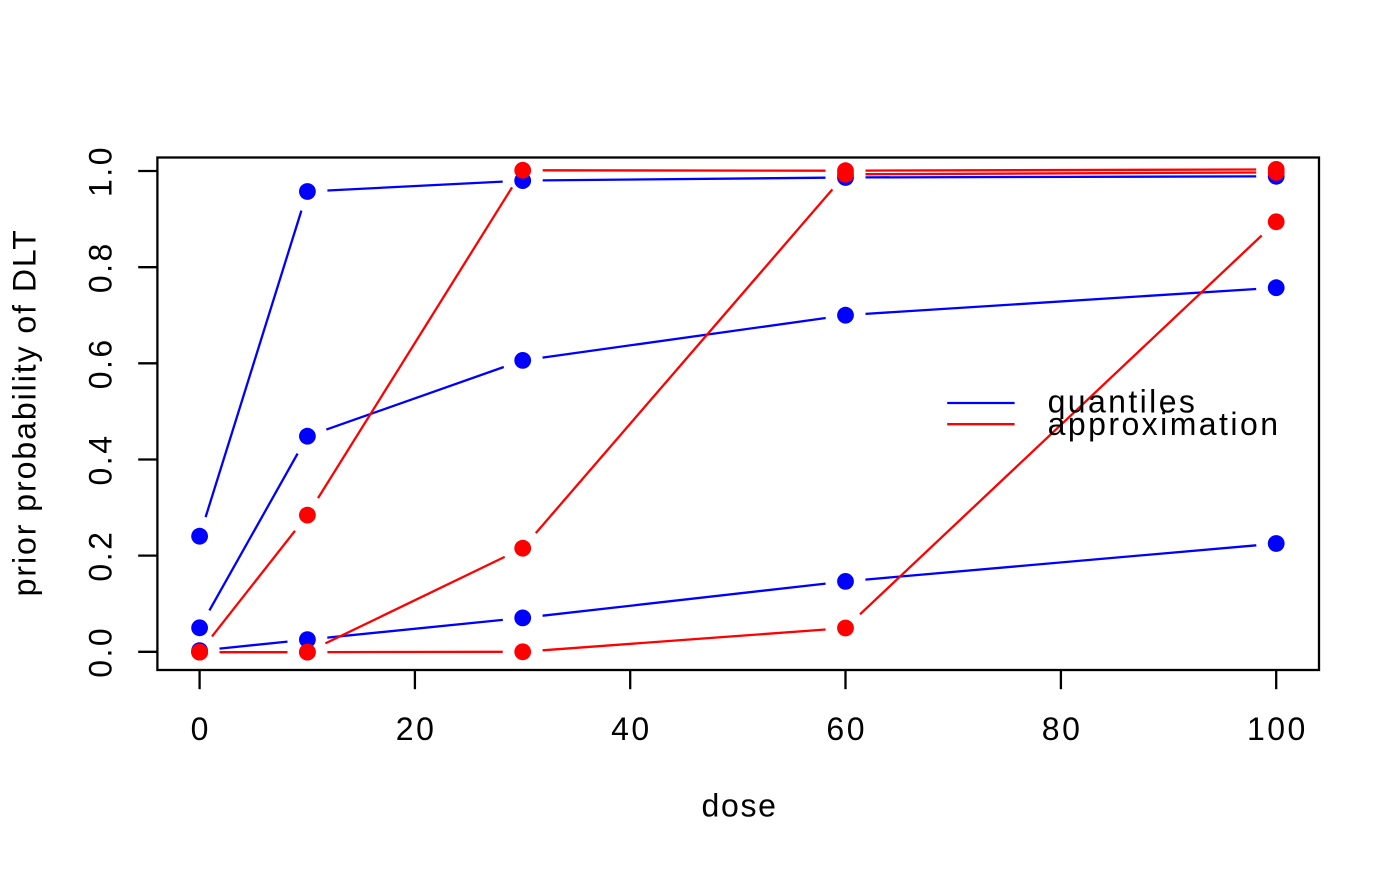 The image size is (1400, 871). I want to click on svg-text: 60, so click(846, 729).